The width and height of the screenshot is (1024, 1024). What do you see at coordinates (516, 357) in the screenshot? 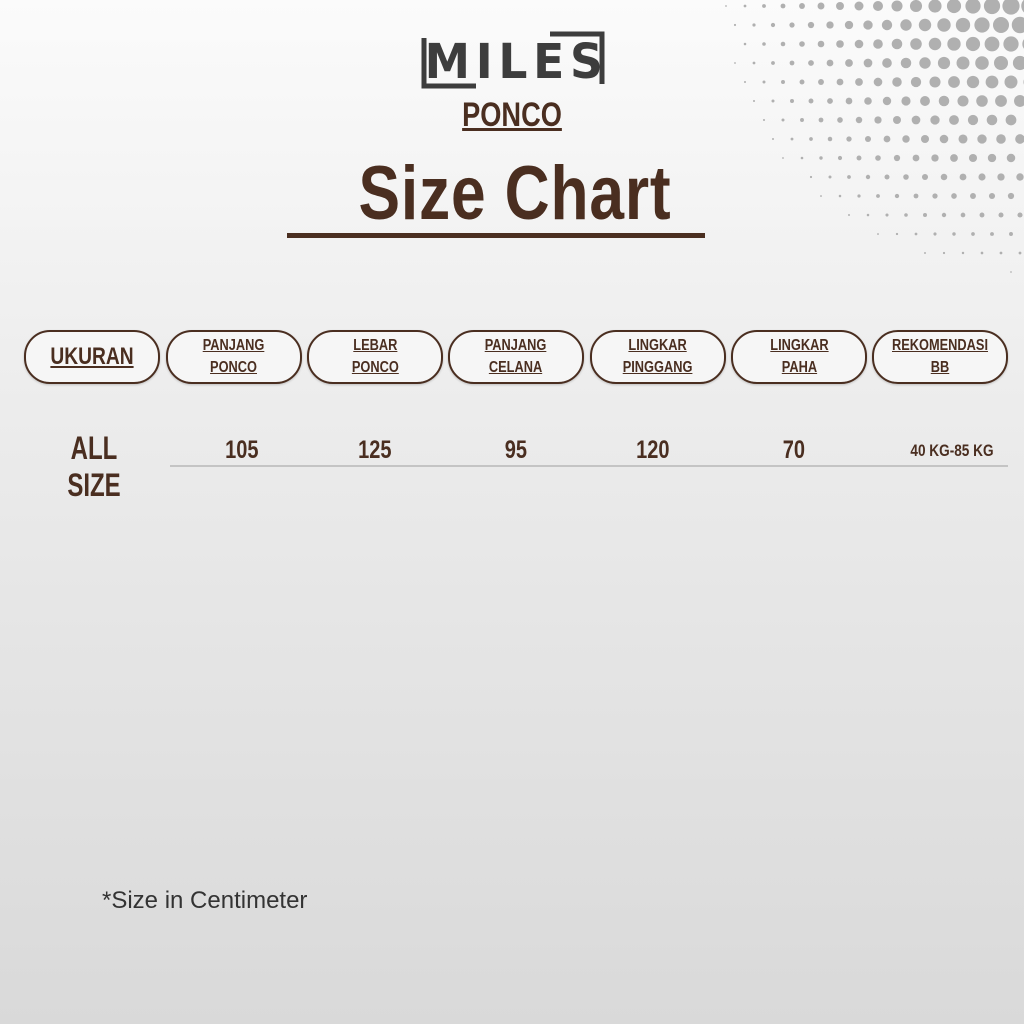
I see `header-panjang-celana: PANJANG CELANA` at bounding box center [516, 357].